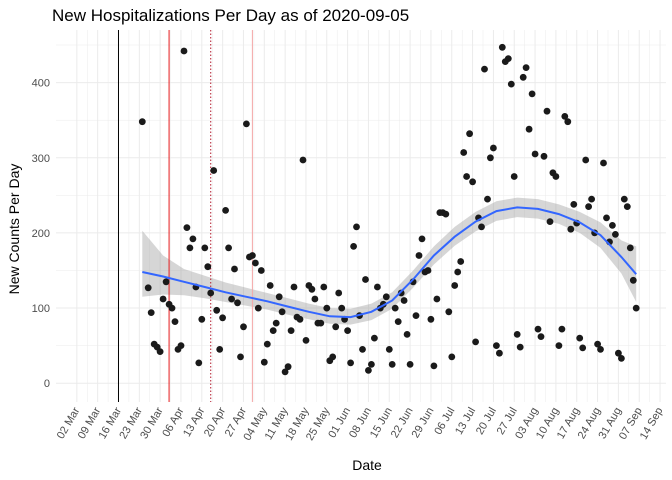 Image resolution: width=672 pixels, height=480 pixels. I want to click on y-tick-label: 100, so click(41, 309).